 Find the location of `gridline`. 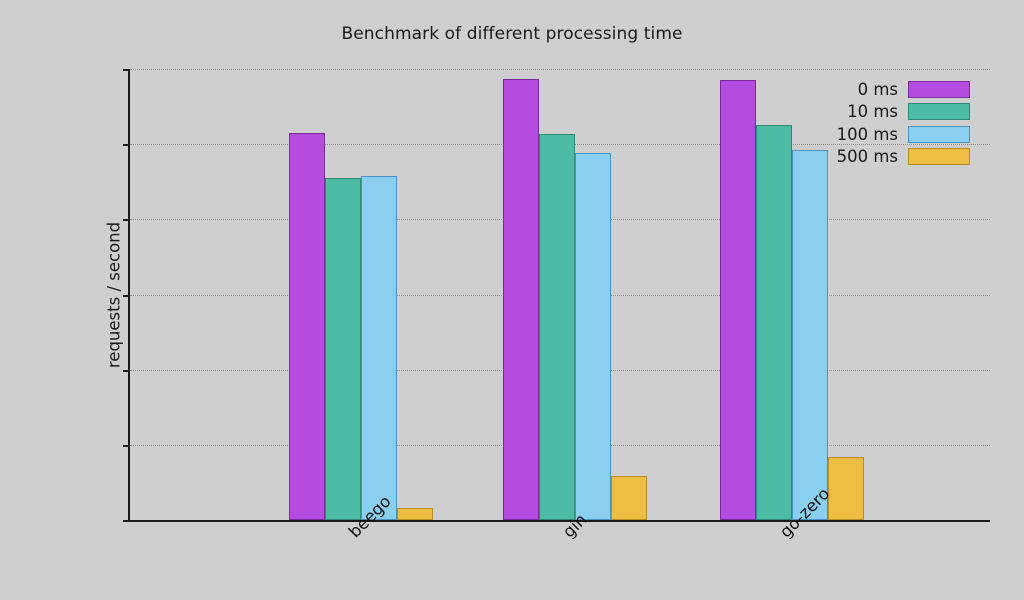

gridline is located at coordinates (560, 69).